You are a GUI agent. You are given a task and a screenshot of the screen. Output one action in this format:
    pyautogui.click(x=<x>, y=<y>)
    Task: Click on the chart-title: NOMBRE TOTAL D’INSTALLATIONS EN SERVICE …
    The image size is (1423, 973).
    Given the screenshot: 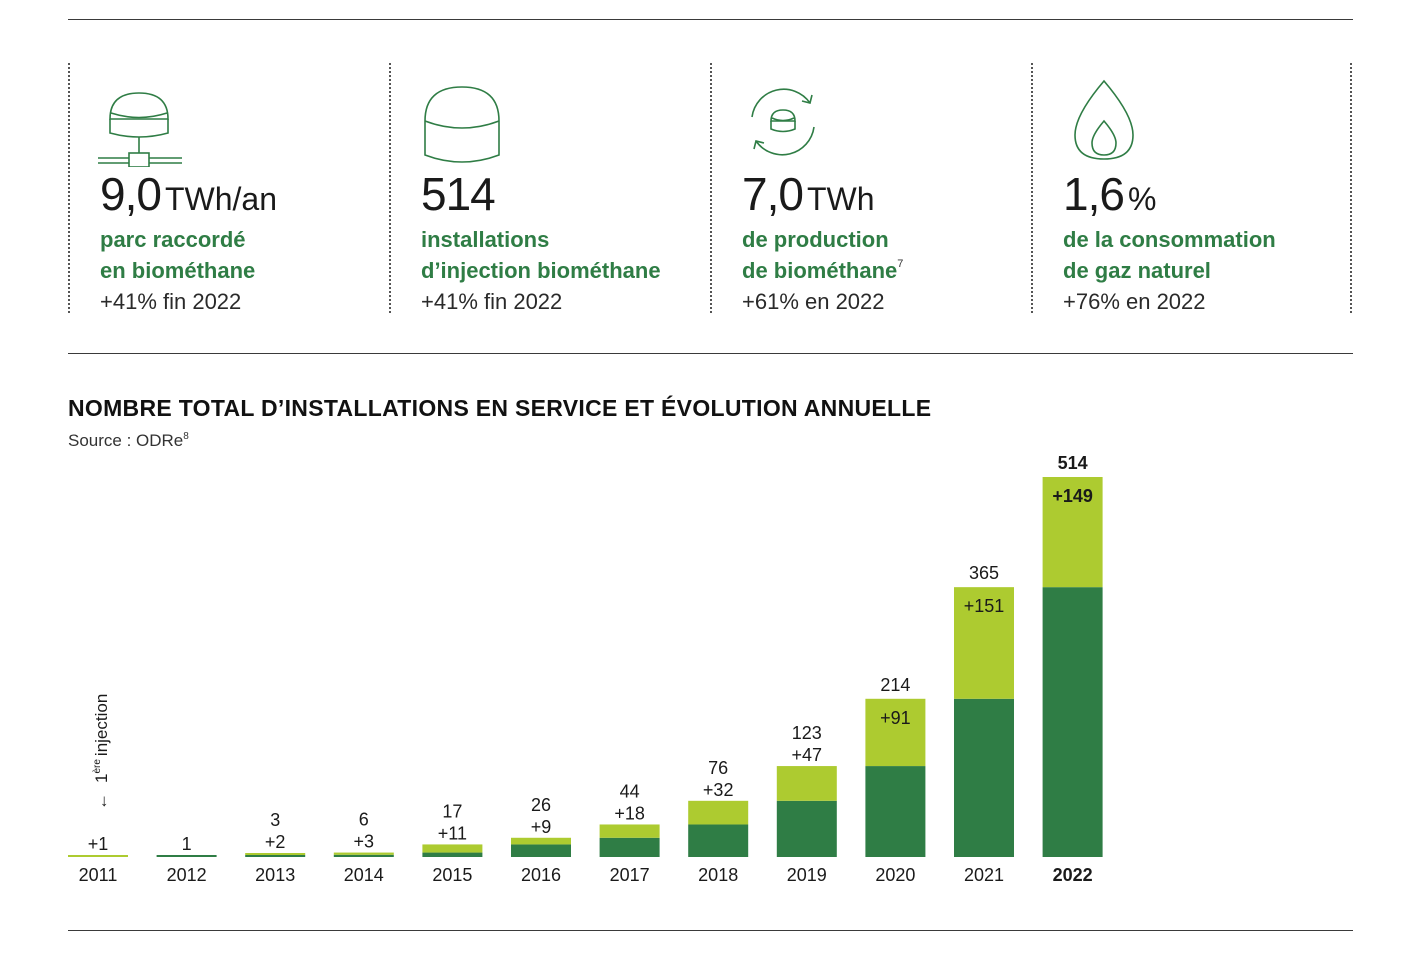 What is the action you would take?
    pyautogui.click(x=500, y=408)
    